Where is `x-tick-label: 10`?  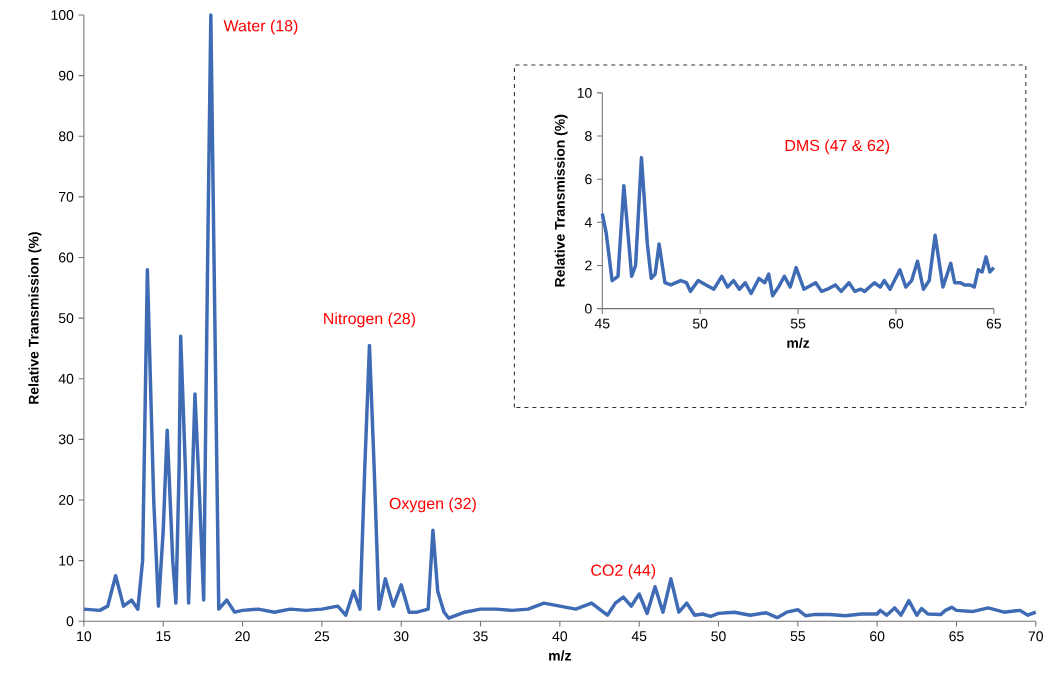
x-tick-label: 10 is located at coordinates (84, 636).